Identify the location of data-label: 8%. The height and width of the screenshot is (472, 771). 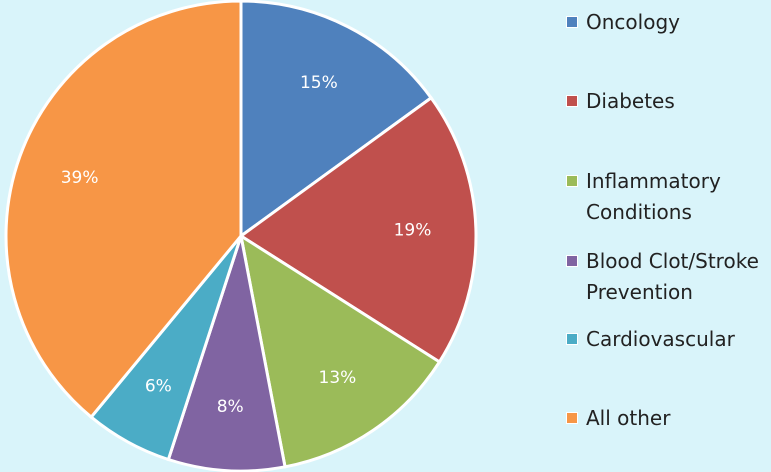
(230, 407).